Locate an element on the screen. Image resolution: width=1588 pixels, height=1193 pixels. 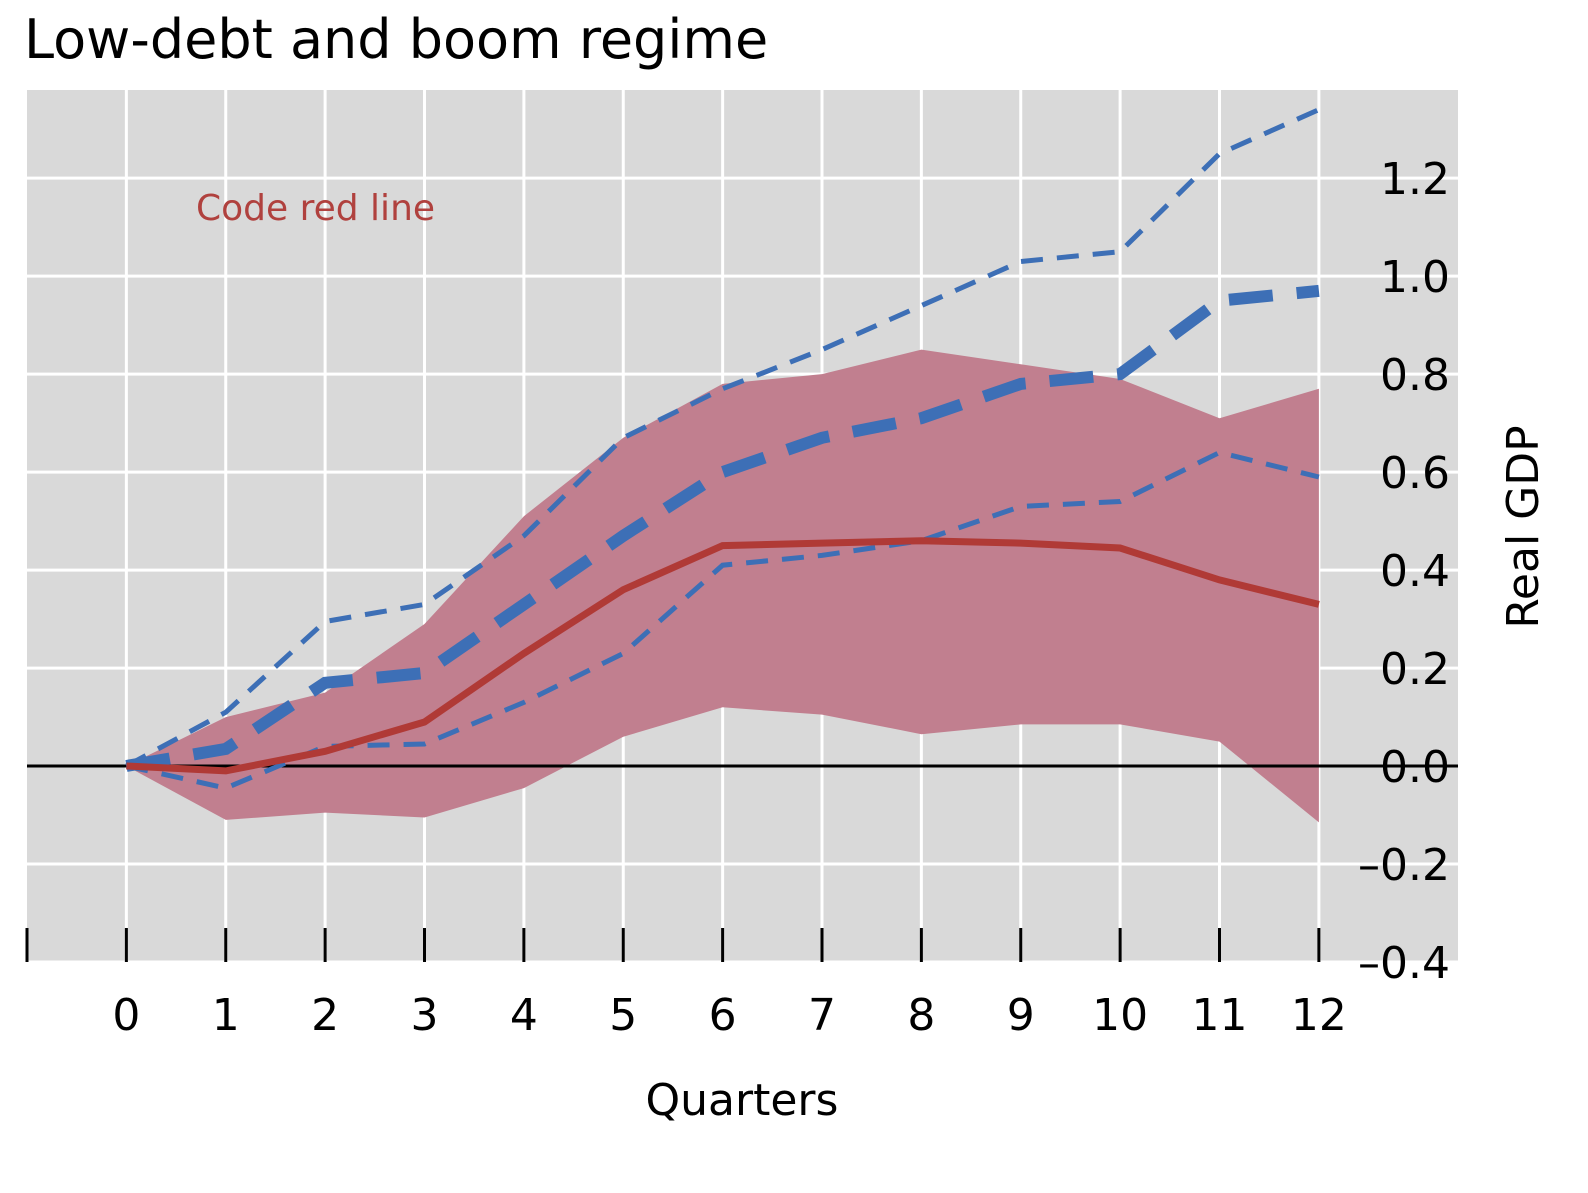
y-tick-label: 0.0 is located at coordinates (1415, 767).